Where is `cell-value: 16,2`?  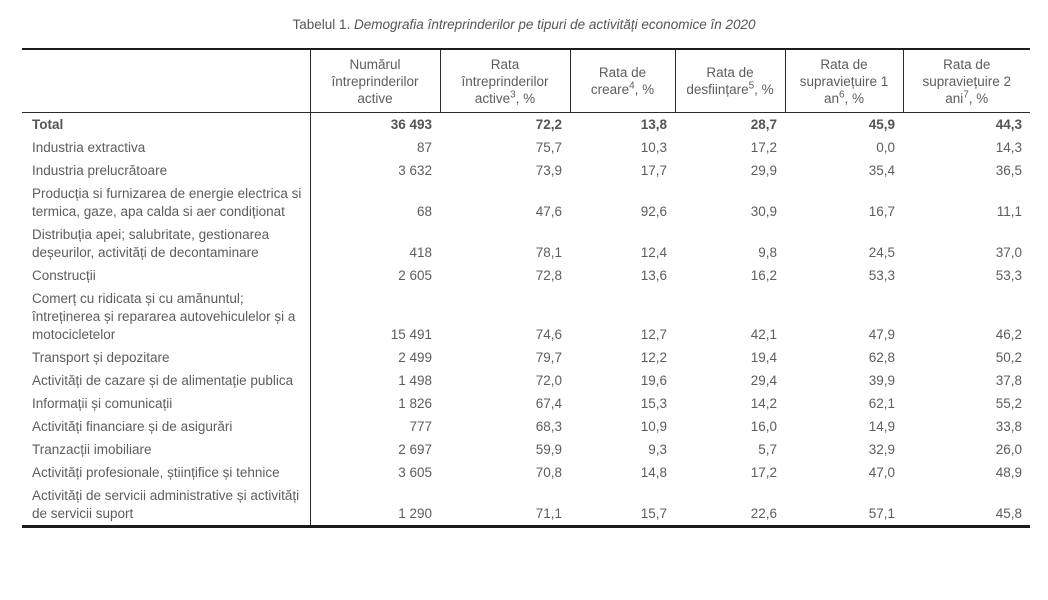 cell-value: 16,2 is located at coordinates (763, 275).